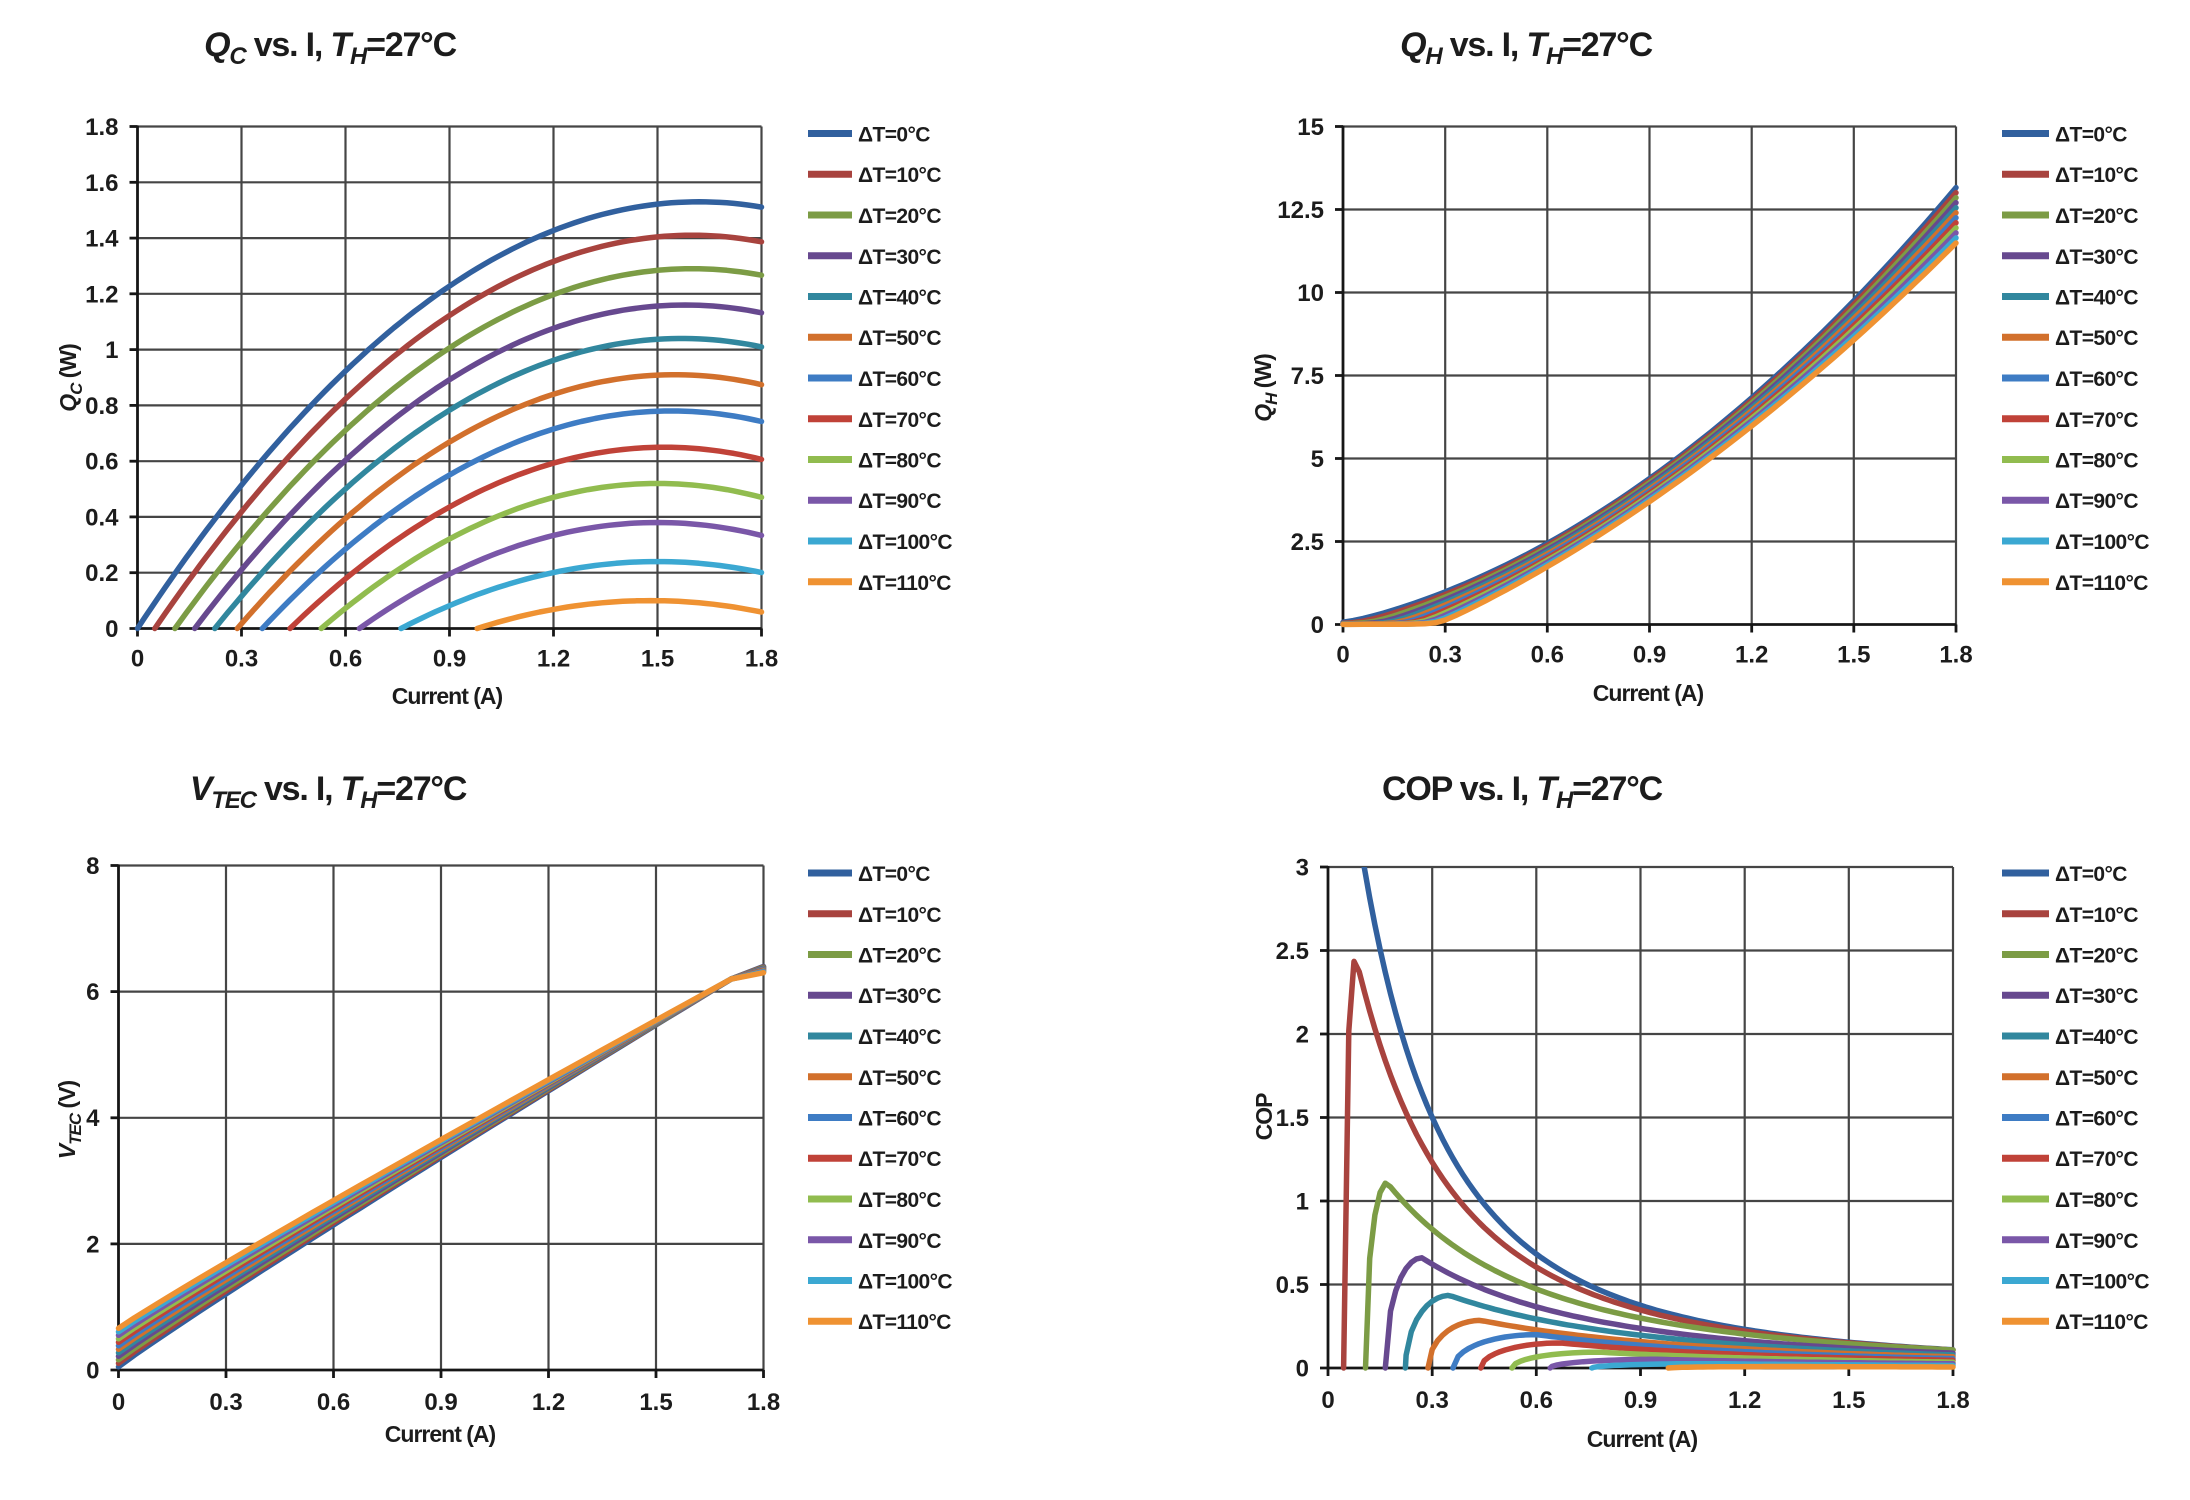 This screenshot has height=1500, width=2190. What do you see at coordinates (330, 48) in the screenshot?
I see `svg-text: QC vs. I, TH=27°C` at bounding box center [330, 48].